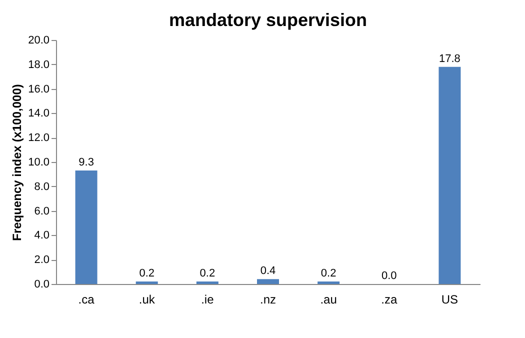 This screenshot has width=525, height=338. What do you see at coordinates (389, 299) in the screenshot?
I see `x-tick-label: .za` at bounding box center [389, 299].